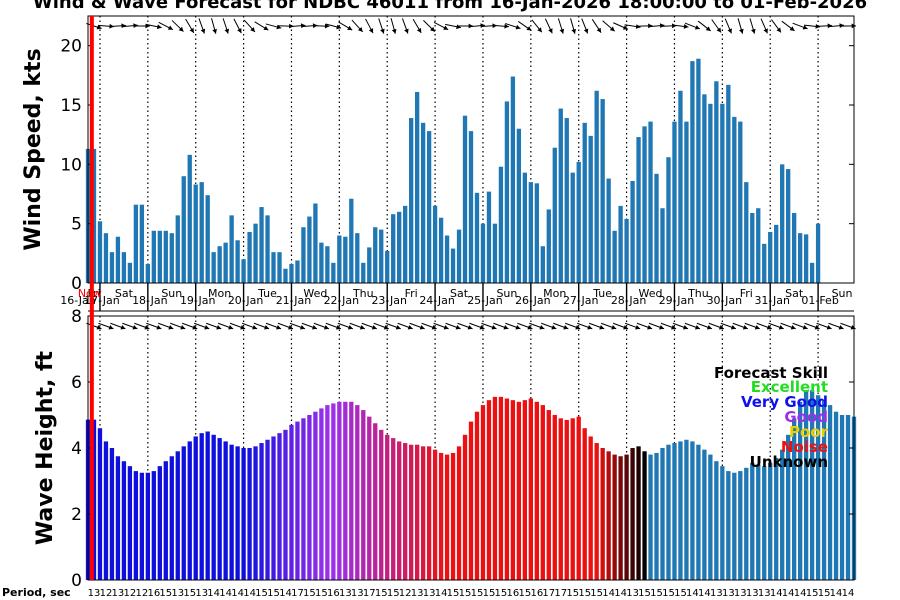 The height and width of the screenshot is (600, 900). Describe the element at coordinates (91, 298) in the screenshot. I see `now-line` at that location.